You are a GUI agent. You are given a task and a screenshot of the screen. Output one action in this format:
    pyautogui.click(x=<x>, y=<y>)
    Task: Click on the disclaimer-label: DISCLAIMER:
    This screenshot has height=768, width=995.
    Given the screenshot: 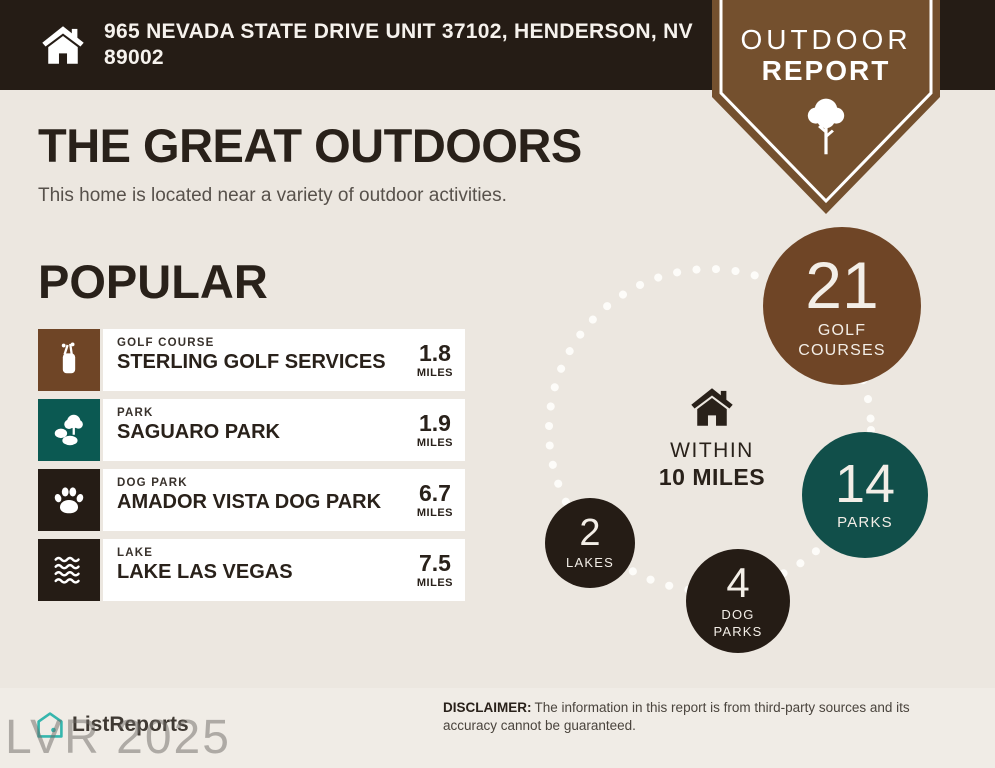 What is the action you would take?
    pyautogui.click(x=487, y=707)
    